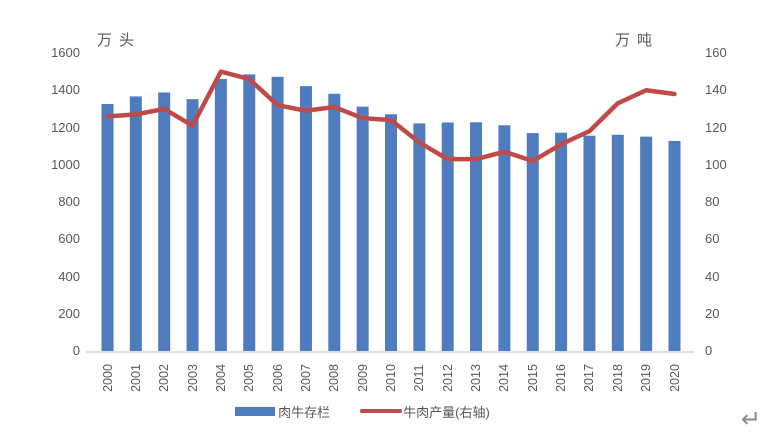 This screenshot has height=446, width=765. What do you see at coordinates (135, 378) in the screenshot?
I see `x-axis-tick-label: 2001` at bounding box center [135, 378].